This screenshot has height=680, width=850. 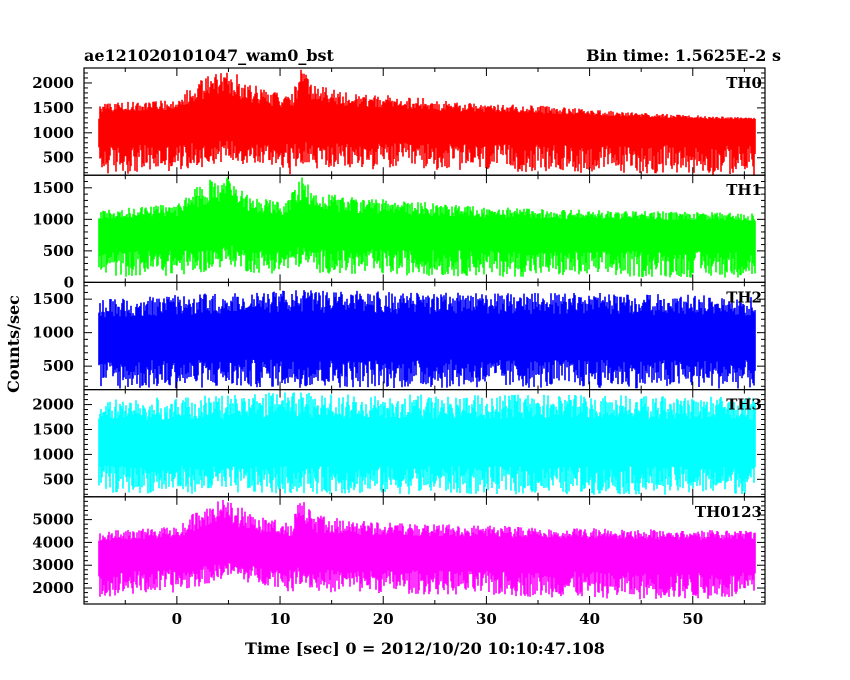 I want to click on series-th0, so click(x=427, y=122).